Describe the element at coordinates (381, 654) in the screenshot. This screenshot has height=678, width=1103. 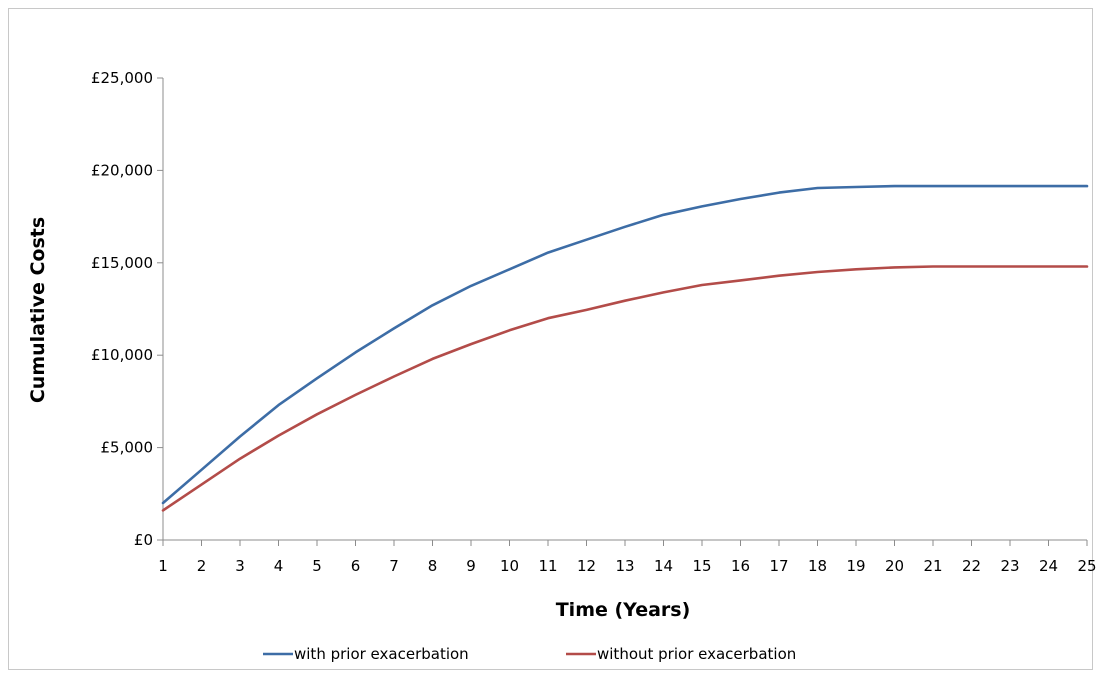
I see `legend-label-1: with prior exacerbation` at that location.